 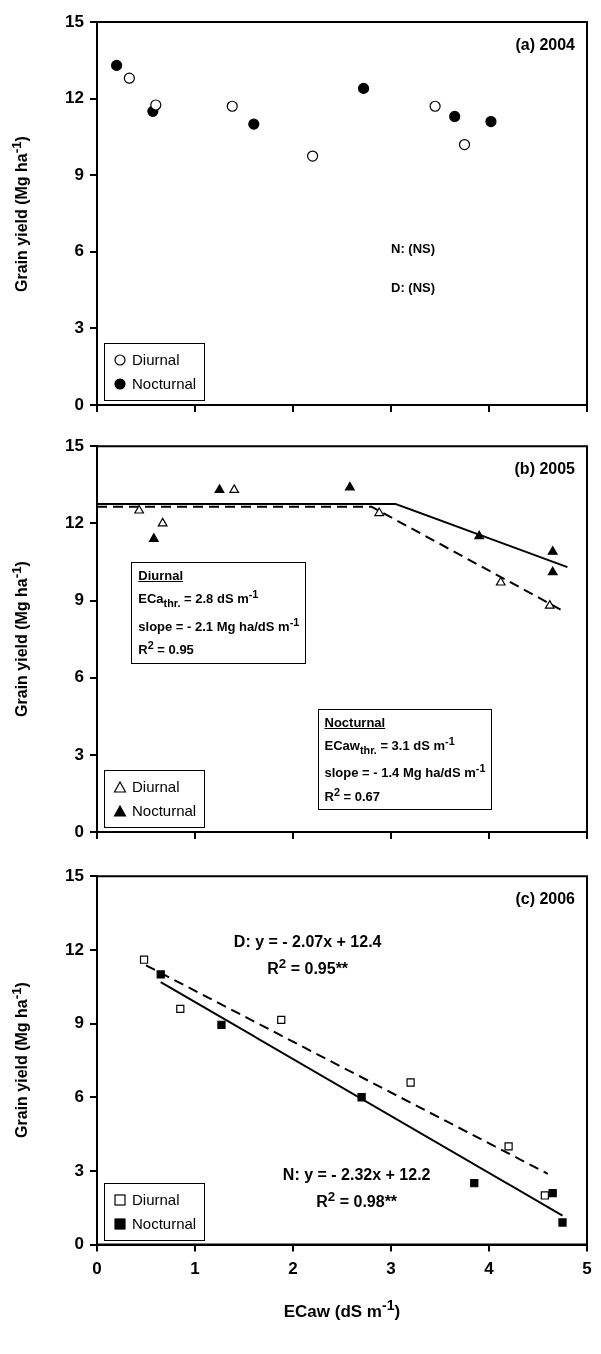 What do you see at coordinates (391, 1269) in the screenshot?
I see `x-tick-label: 3` at bounding box center [391, 1269].